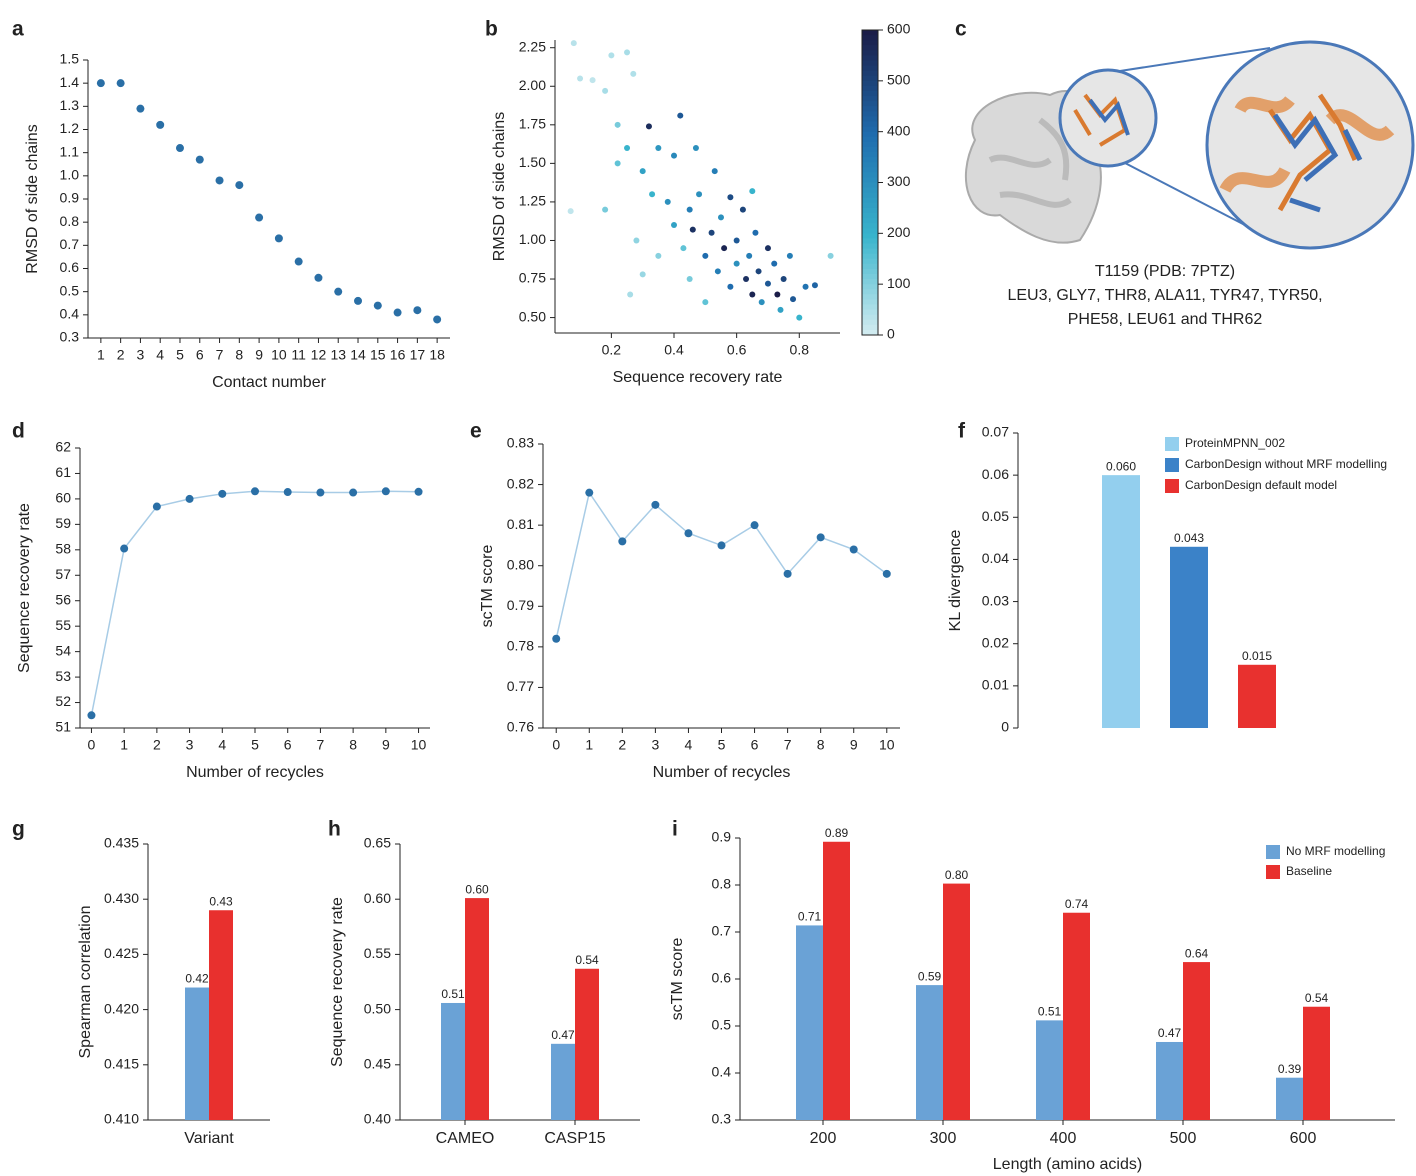 Image resolution: width=1416 pixels, height=1176 pixels. What do you see at coordinates (1286, 464) in the screenshot?
I see `legend-label: CarbonDesign without MRF modelling` at bounding box center [1286, 464].